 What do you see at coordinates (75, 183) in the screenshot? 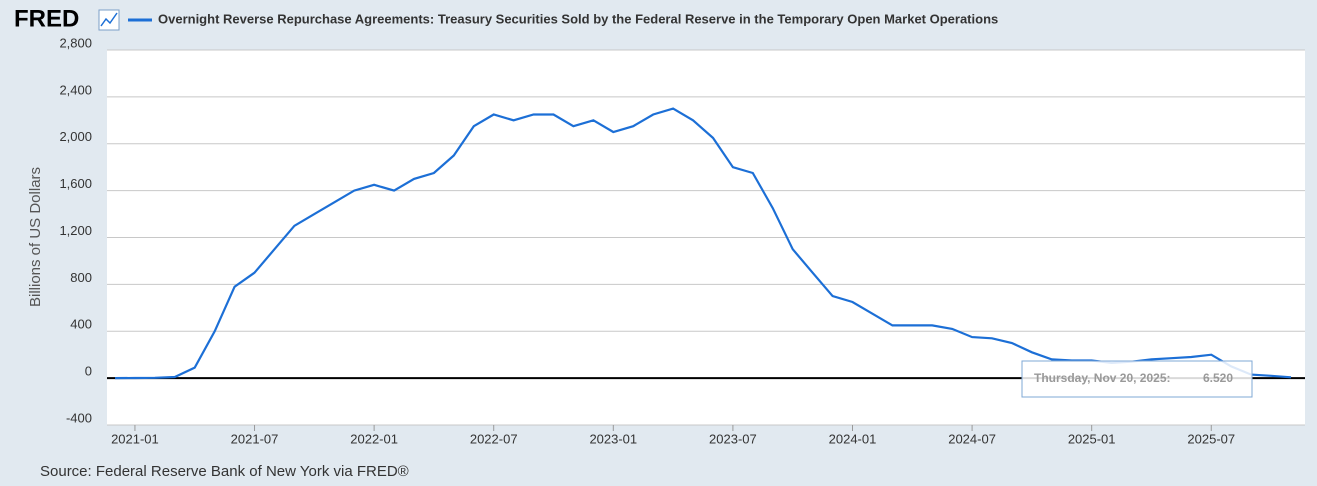
I see `y-tick-label: 1,600` at bounding box center [75, 183].